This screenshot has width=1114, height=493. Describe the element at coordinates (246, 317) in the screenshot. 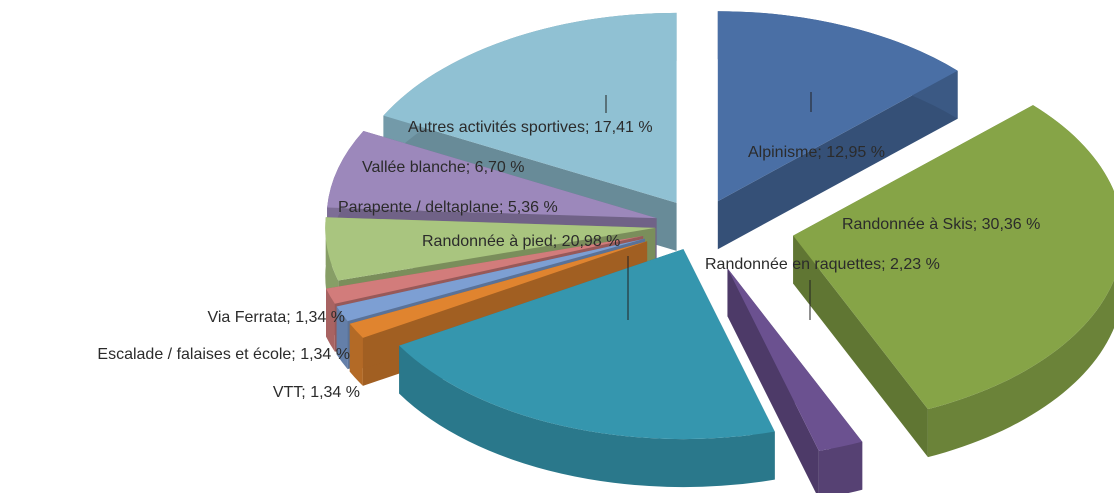

I see `label-category: Via Ferrata` at that location.